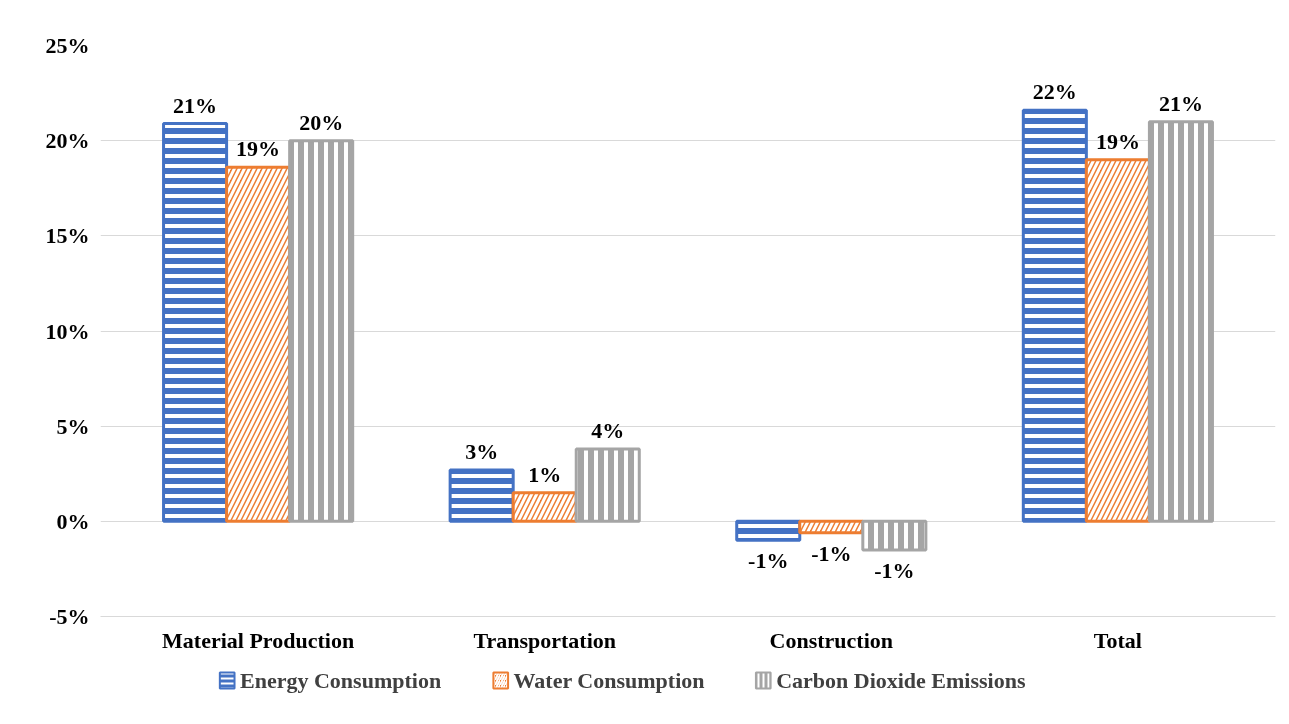 The height and width of the screenshot is (724, 1289). I want to click on x-tick-label: Construction, so click(831, 640).